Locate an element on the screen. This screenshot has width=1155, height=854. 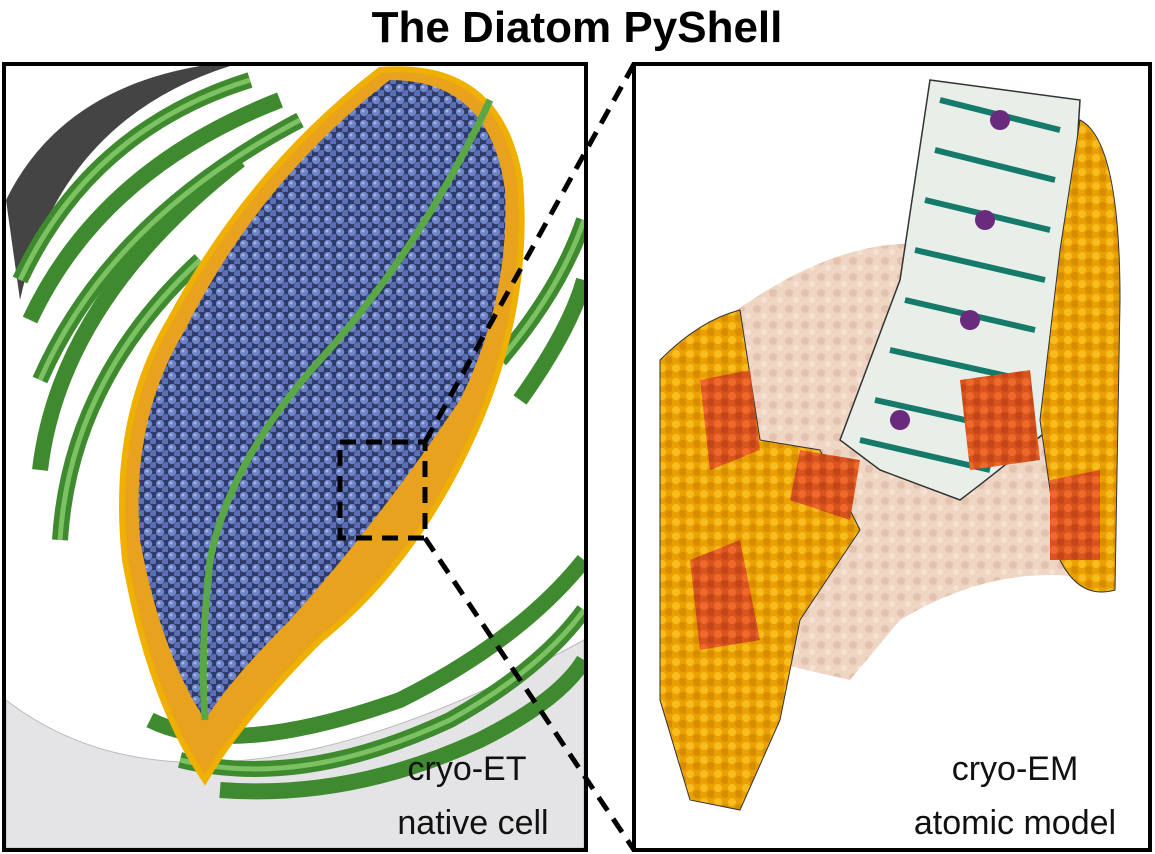
right-label: atomic model is located at coordinates (1015, 823).